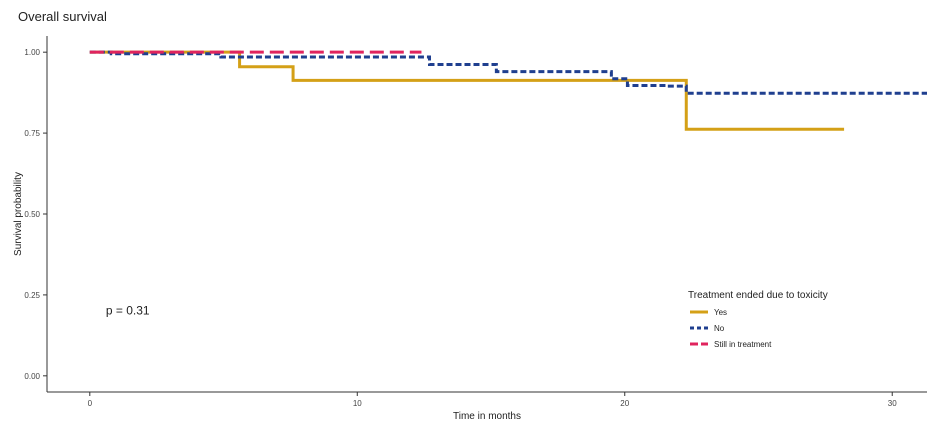 Image resolution: width=932 pixels, height=423 pixels. I want to click on legend-label: Still in treatment, so click(743, 344).